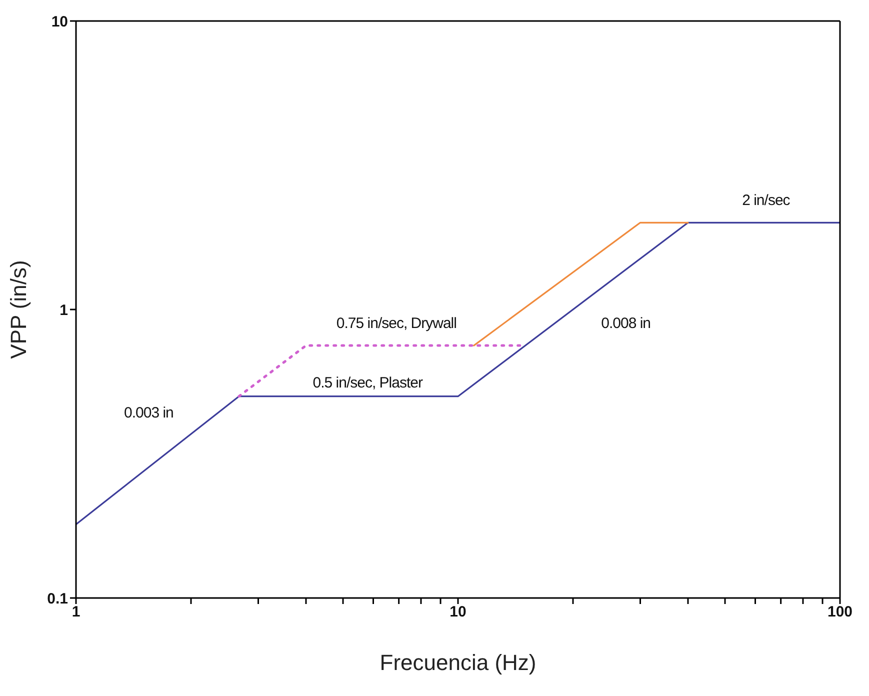  What do you see at coordinates (396, 323) in the screenshot?
I see `annotation: 0.75 in/sec, Drywall` at bounding box center [396, 323].